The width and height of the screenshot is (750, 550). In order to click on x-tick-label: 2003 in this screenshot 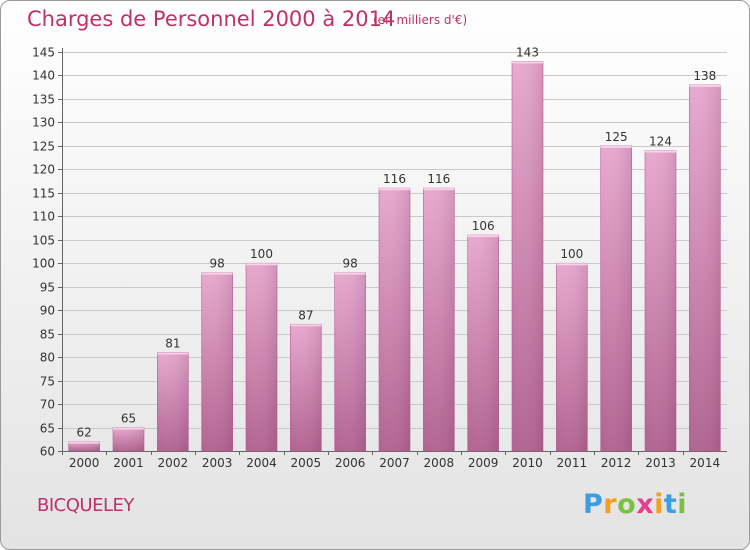, I will do `click(217, 463)`.